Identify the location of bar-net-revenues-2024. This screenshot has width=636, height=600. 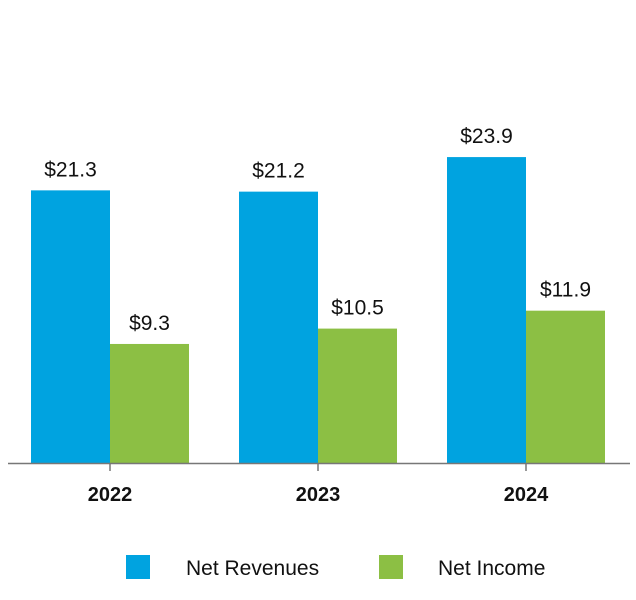
(486, 310).